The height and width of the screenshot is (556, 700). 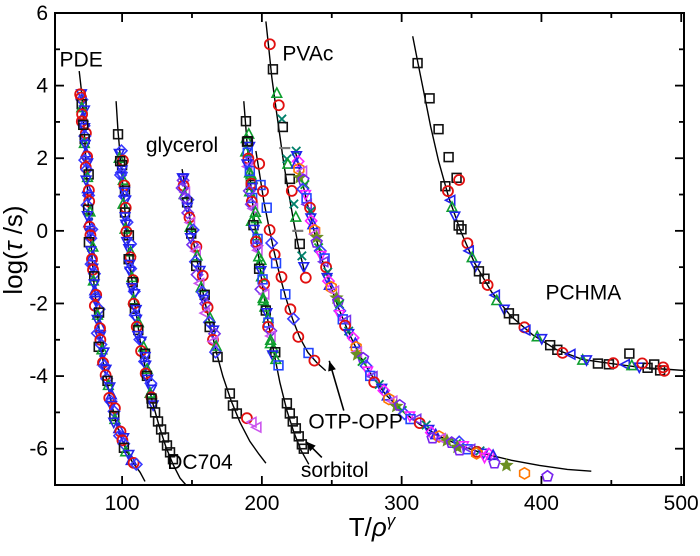 I want to click on x-axis-title: T/ργ, so click(x=373, y=526).